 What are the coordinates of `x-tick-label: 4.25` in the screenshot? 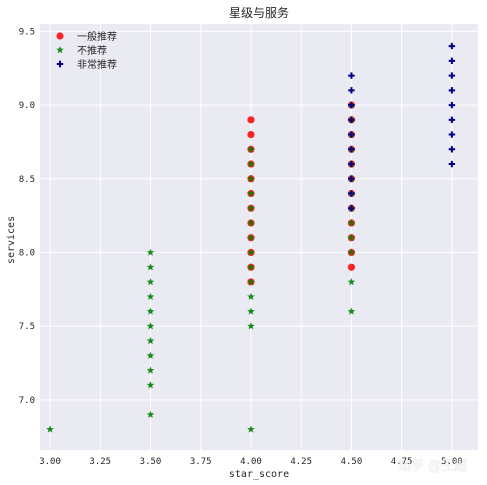 It's located at (301, 462).